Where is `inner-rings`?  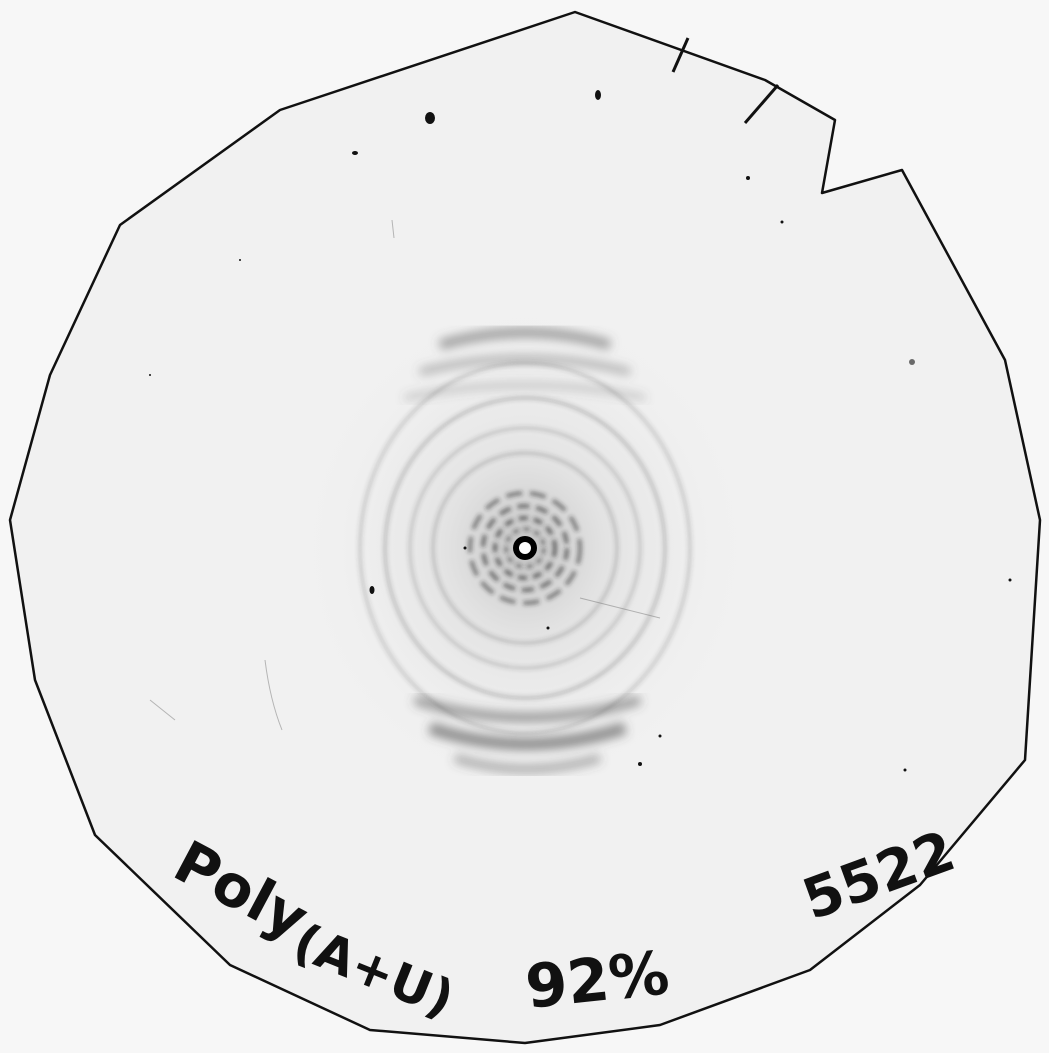
inner-rings is located at coordinates (525, 548).